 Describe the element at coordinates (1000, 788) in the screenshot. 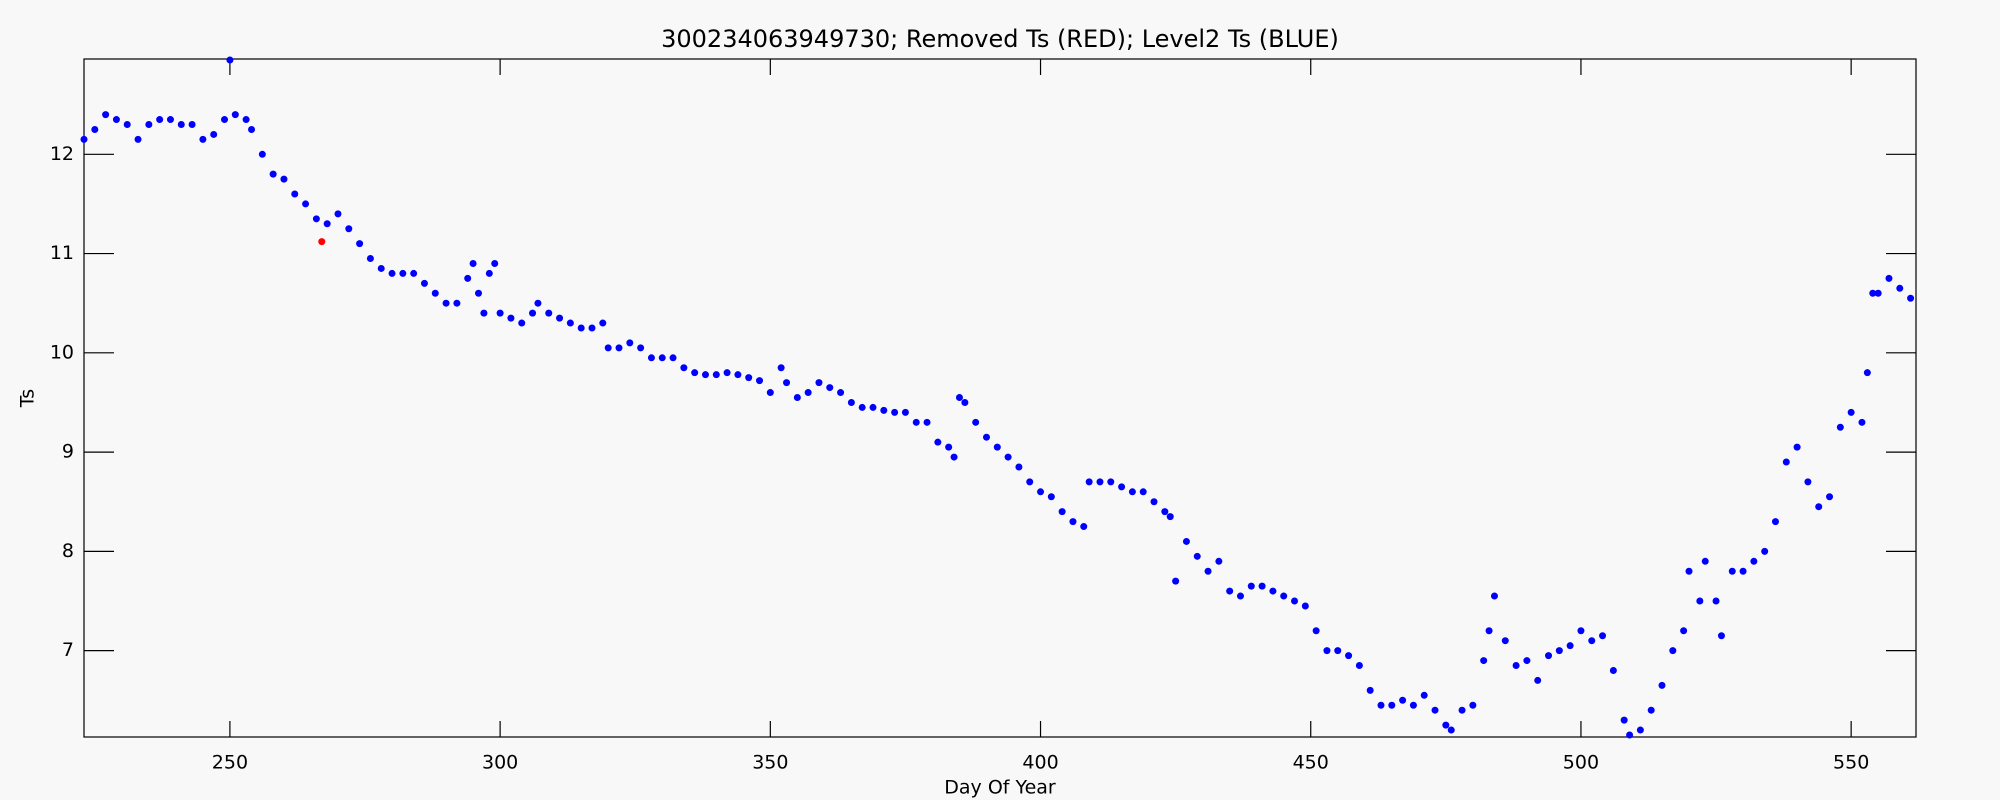

I see `x-axis-label: Day Of Year` at that location.